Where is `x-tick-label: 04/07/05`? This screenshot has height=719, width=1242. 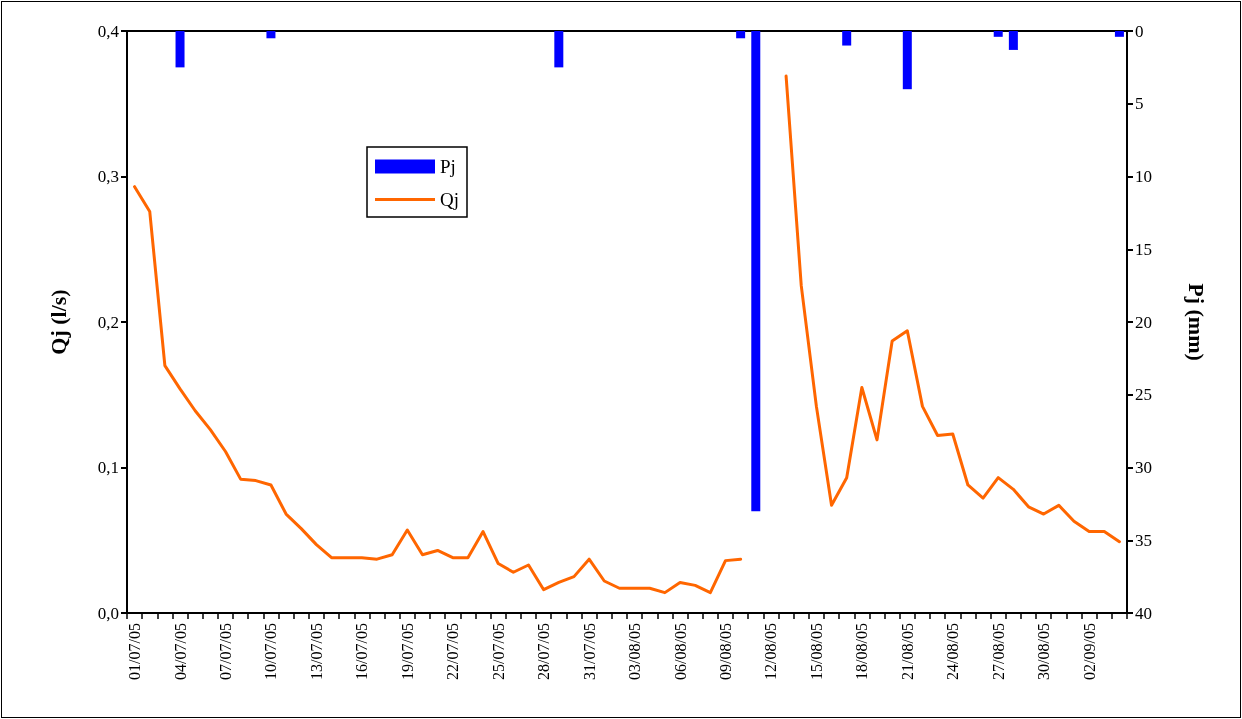 x-tick-label: 04/07/05 is located at coordinates (180, 651).